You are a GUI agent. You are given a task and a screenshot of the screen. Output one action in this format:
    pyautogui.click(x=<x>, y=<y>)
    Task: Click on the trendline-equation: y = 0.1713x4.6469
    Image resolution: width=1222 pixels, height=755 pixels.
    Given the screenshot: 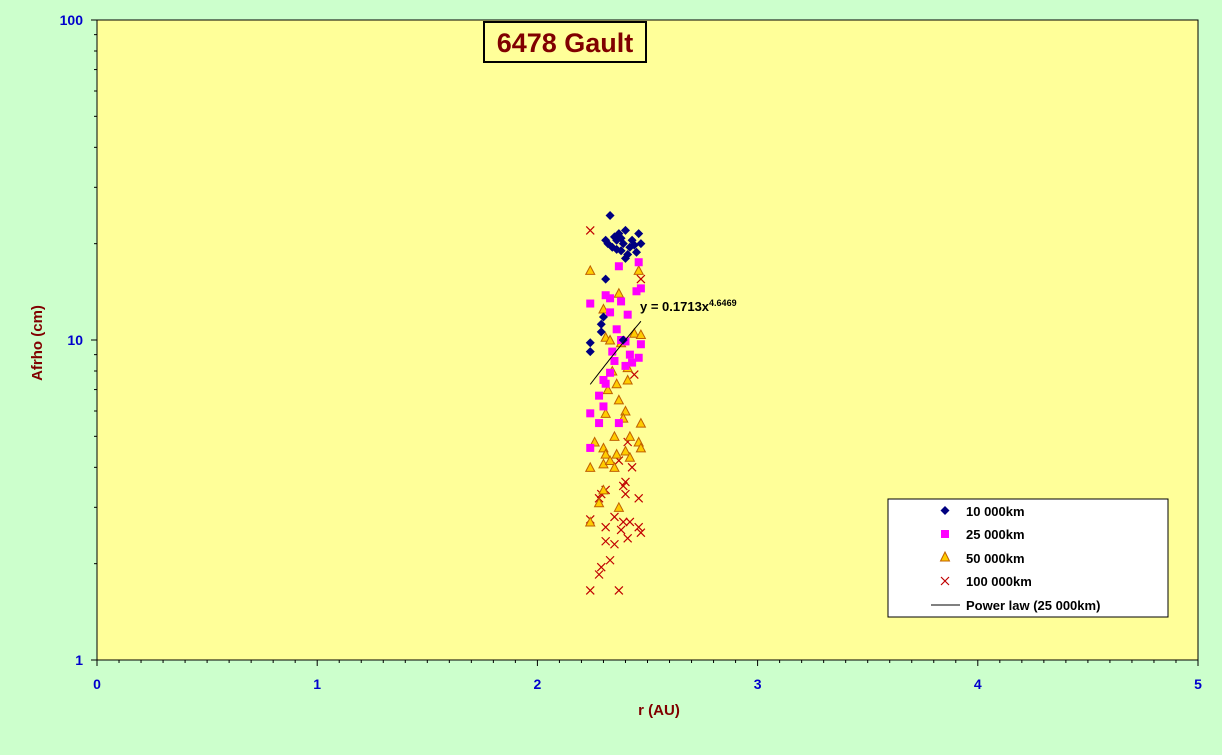 What is the action you would take?
    pyautogui.click(x=688, y=306)
    